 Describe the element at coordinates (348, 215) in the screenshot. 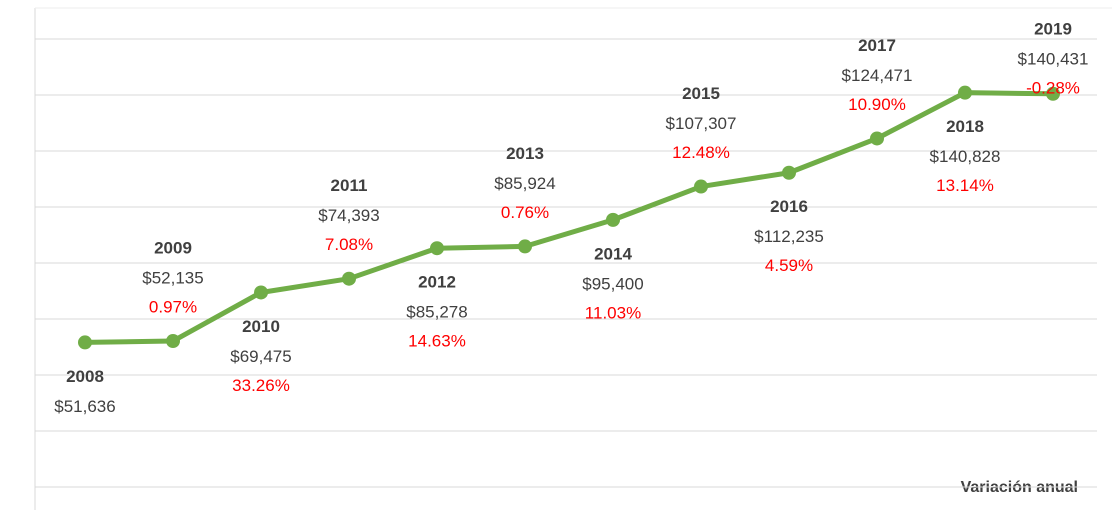

I see `value-label: $74,393` at that location.